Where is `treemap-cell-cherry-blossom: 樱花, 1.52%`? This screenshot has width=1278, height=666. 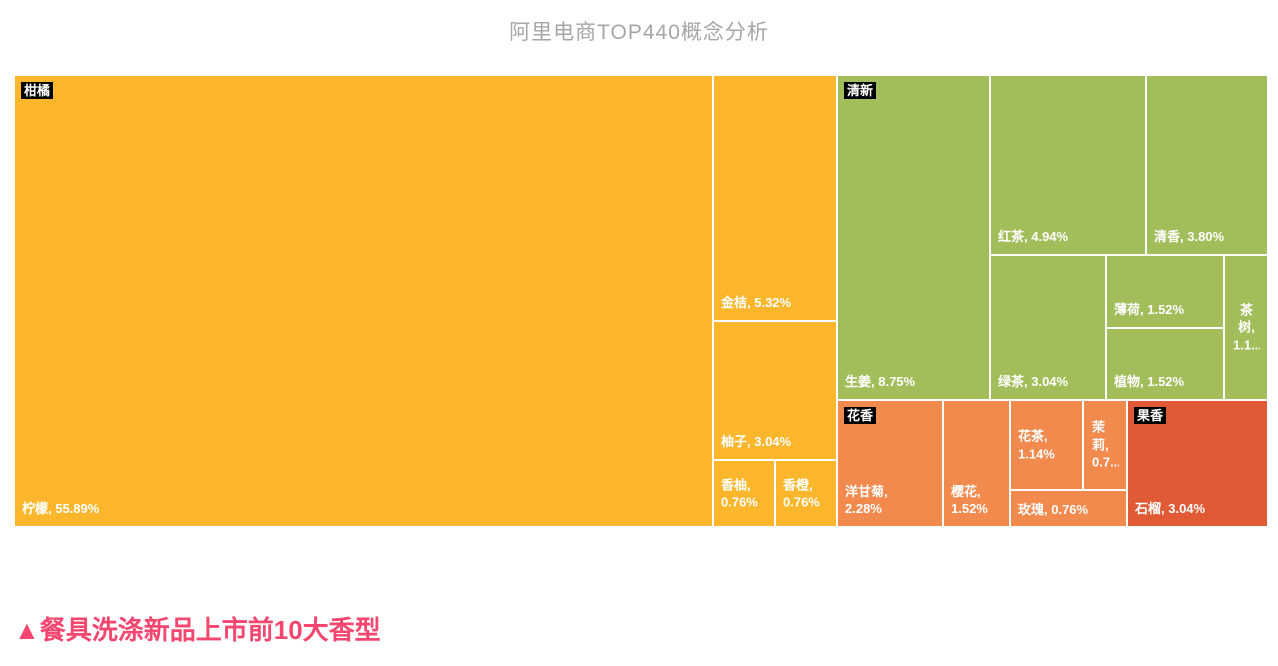
treemap-cell-cherry-blossom: 樱花, 1.52% is located at coordinates (976, 463).